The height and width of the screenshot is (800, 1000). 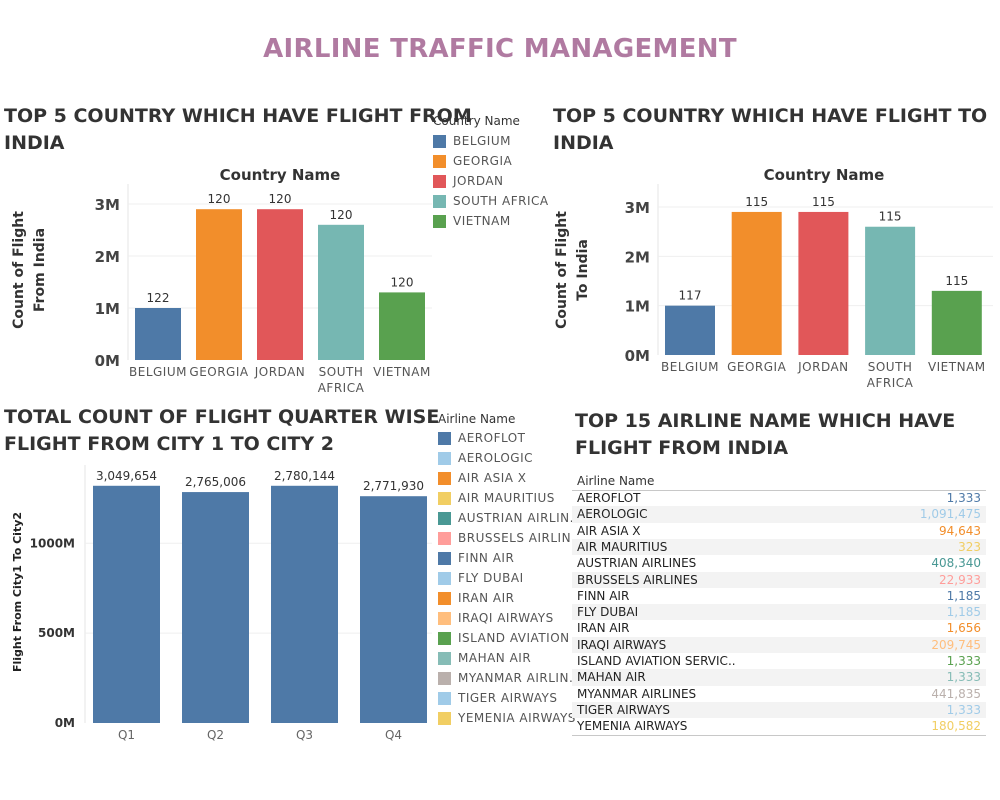 I want to click on table-cell-airline-name: IRAN AIR, so click(x=603, y=628).